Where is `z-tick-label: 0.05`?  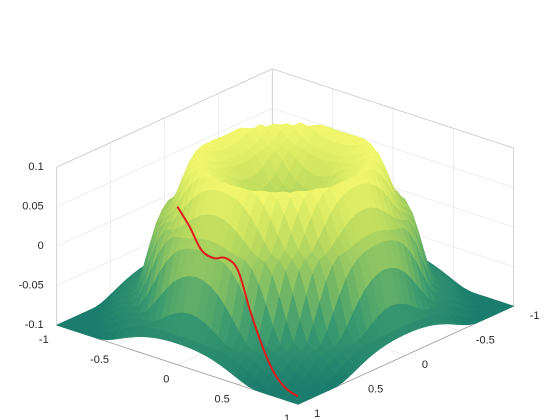 z-tick-label: 0.05 is located at coordinates (32, 207).